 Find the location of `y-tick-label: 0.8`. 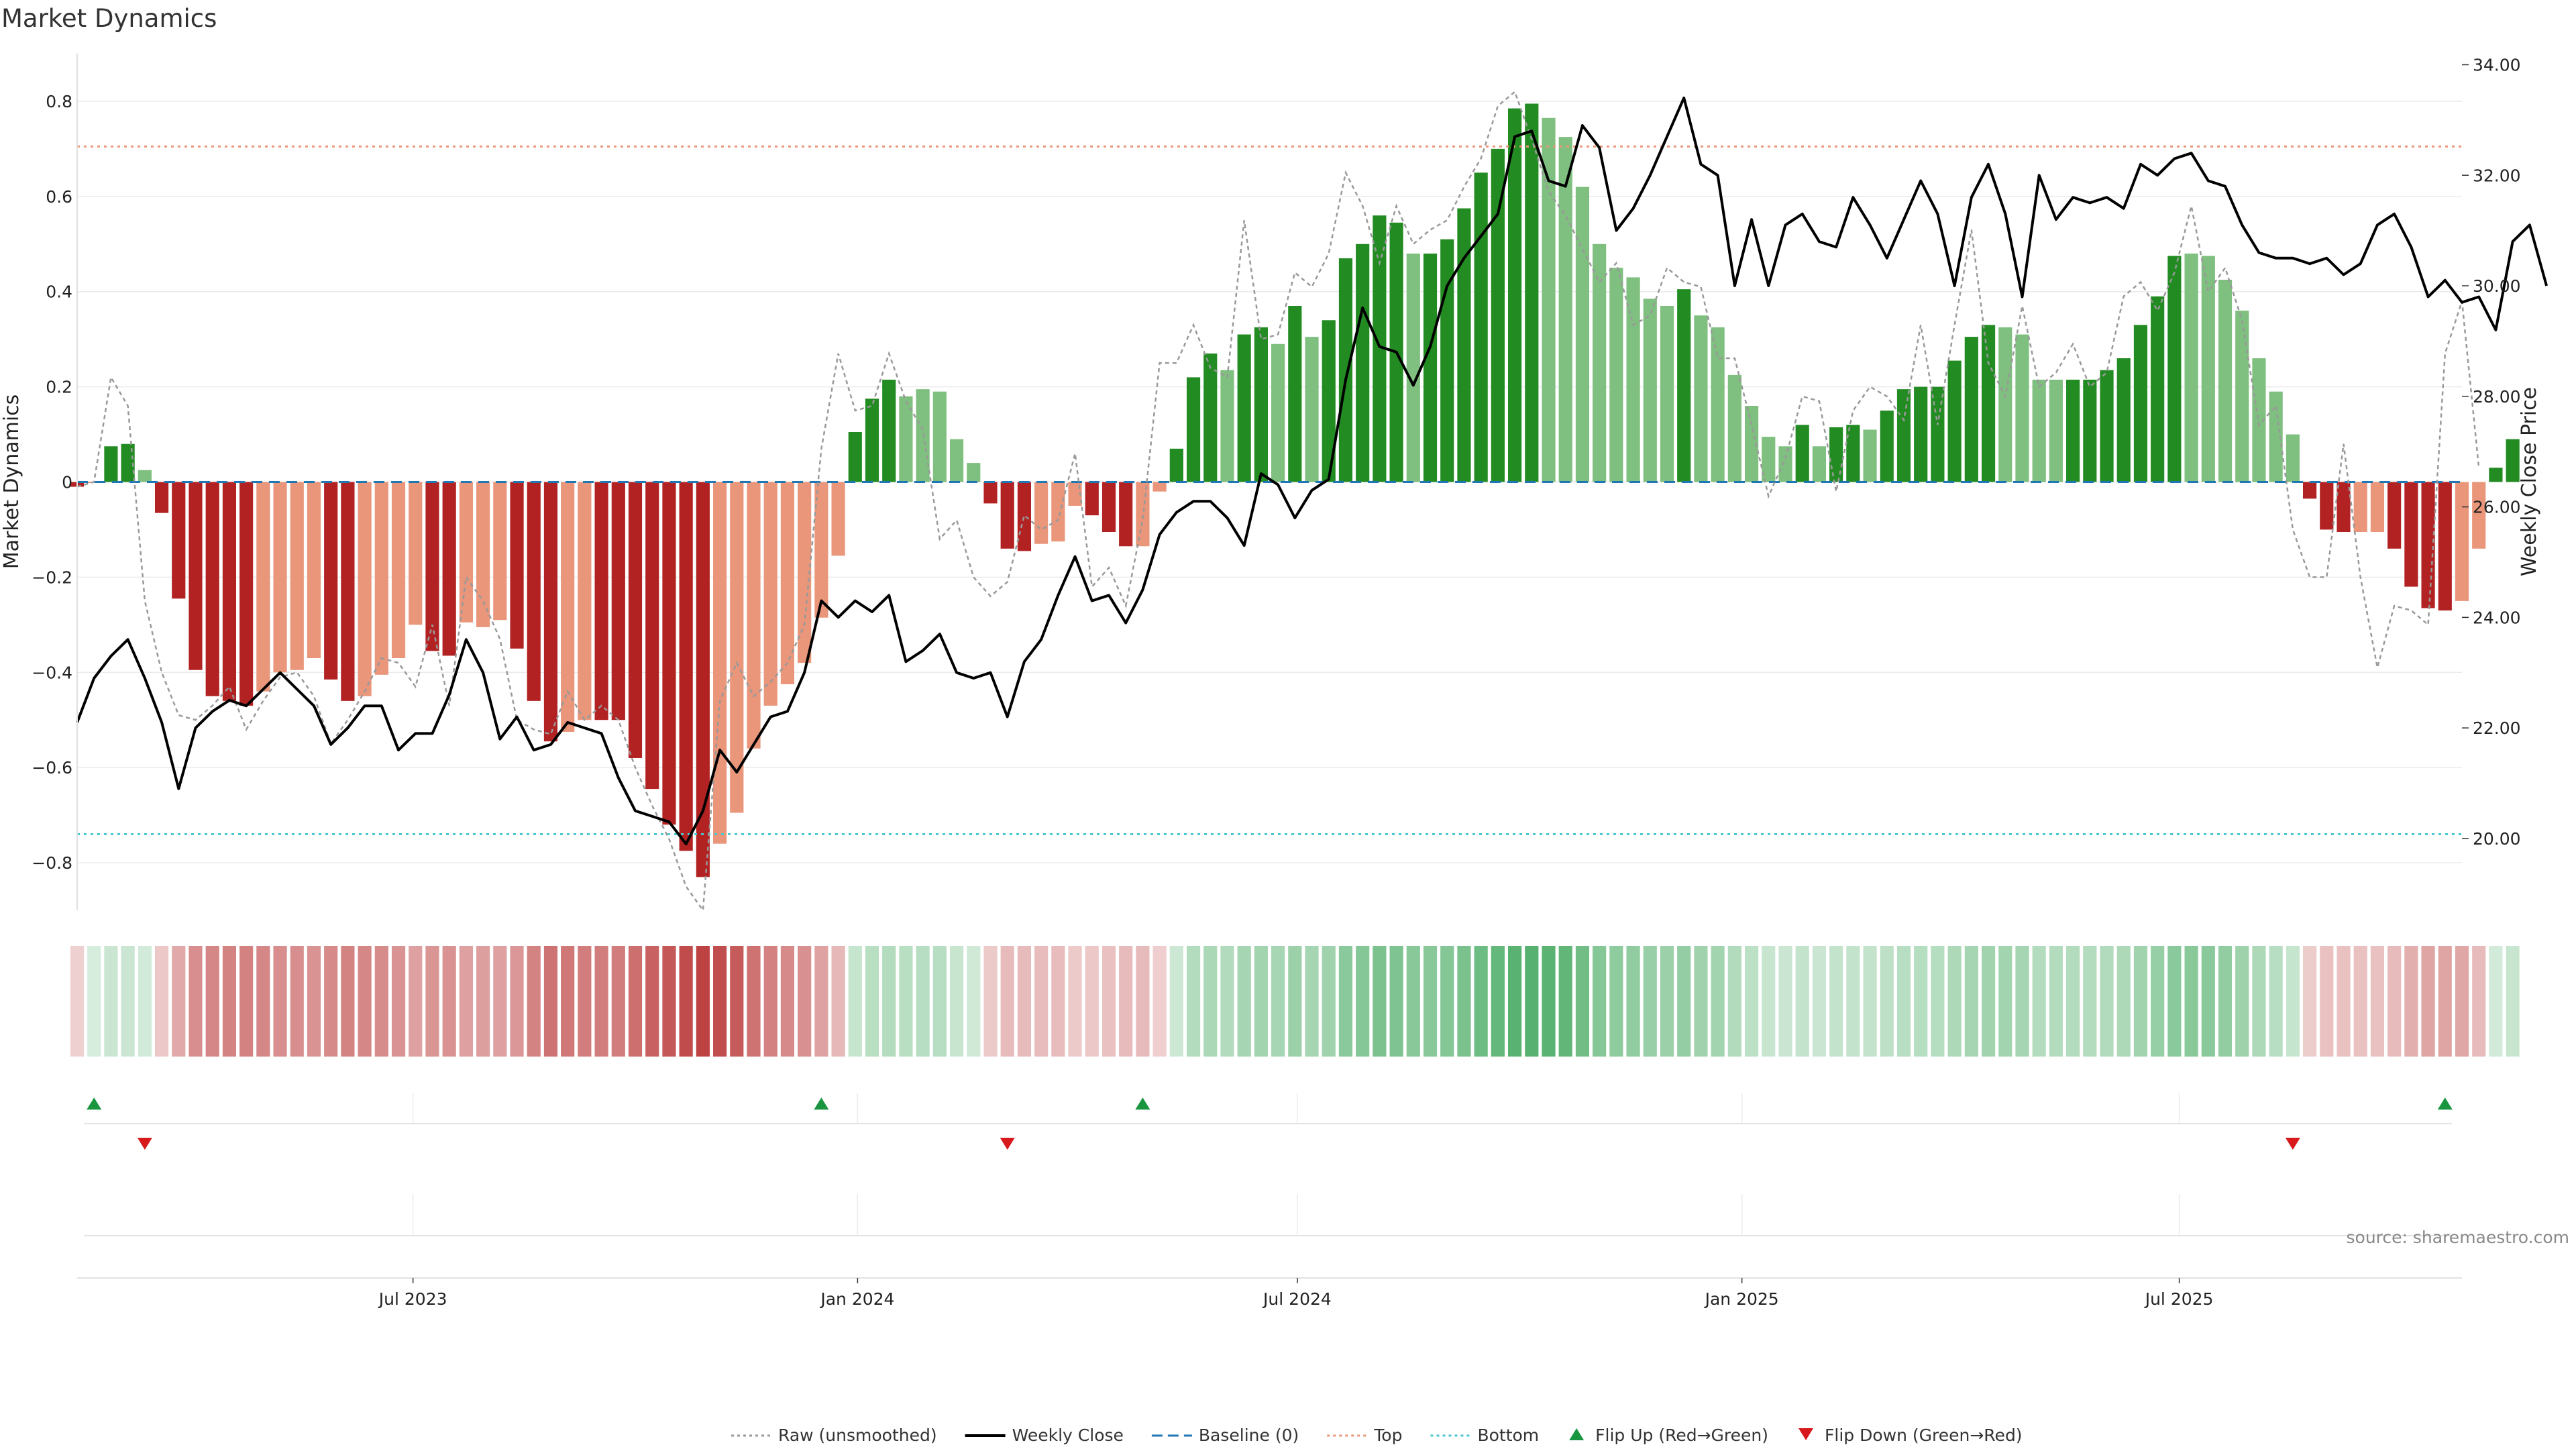

y-tick-label: 0.8 is located at coordinates (59, 101).